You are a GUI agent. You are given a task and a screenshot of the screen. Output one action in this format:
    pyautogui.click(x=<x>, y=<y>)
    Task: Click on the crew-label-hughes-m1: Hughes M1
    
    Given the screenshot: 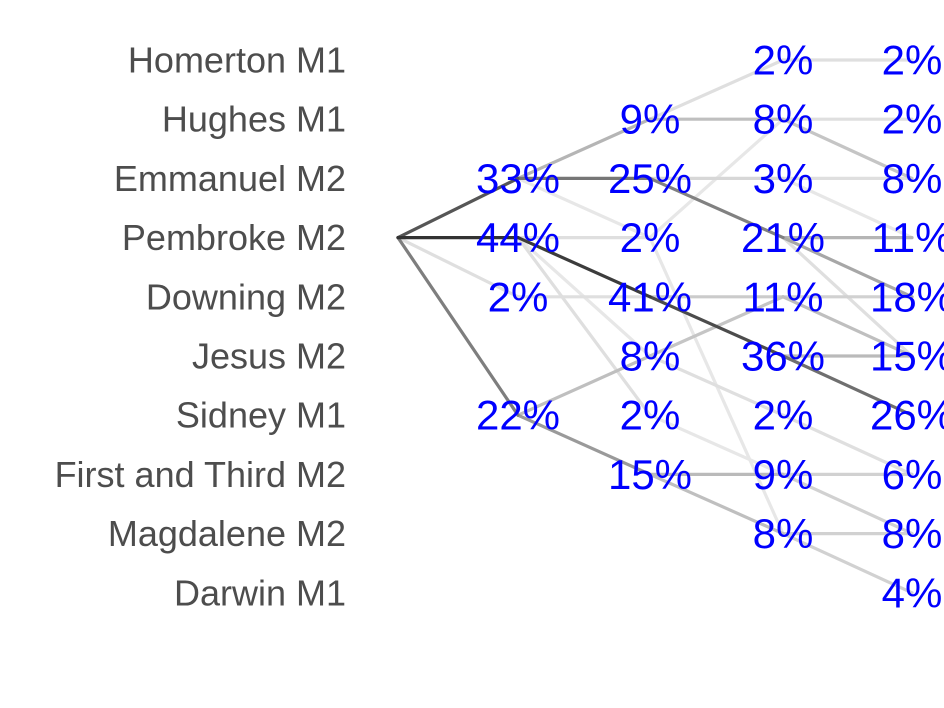 What is the action you would take?
    pyautogui.click(x=254, y=119)
    